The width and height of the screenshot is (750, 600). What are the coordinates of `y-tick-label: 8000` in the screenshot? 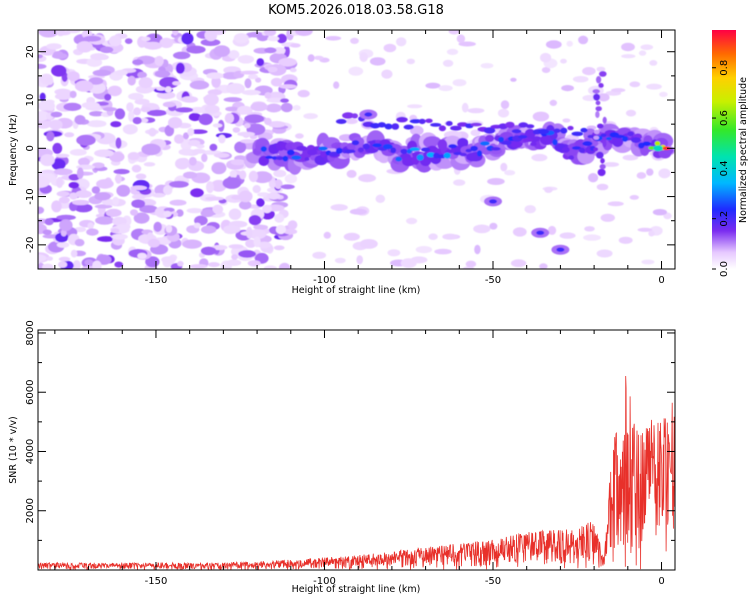 It's located at (30, 332).